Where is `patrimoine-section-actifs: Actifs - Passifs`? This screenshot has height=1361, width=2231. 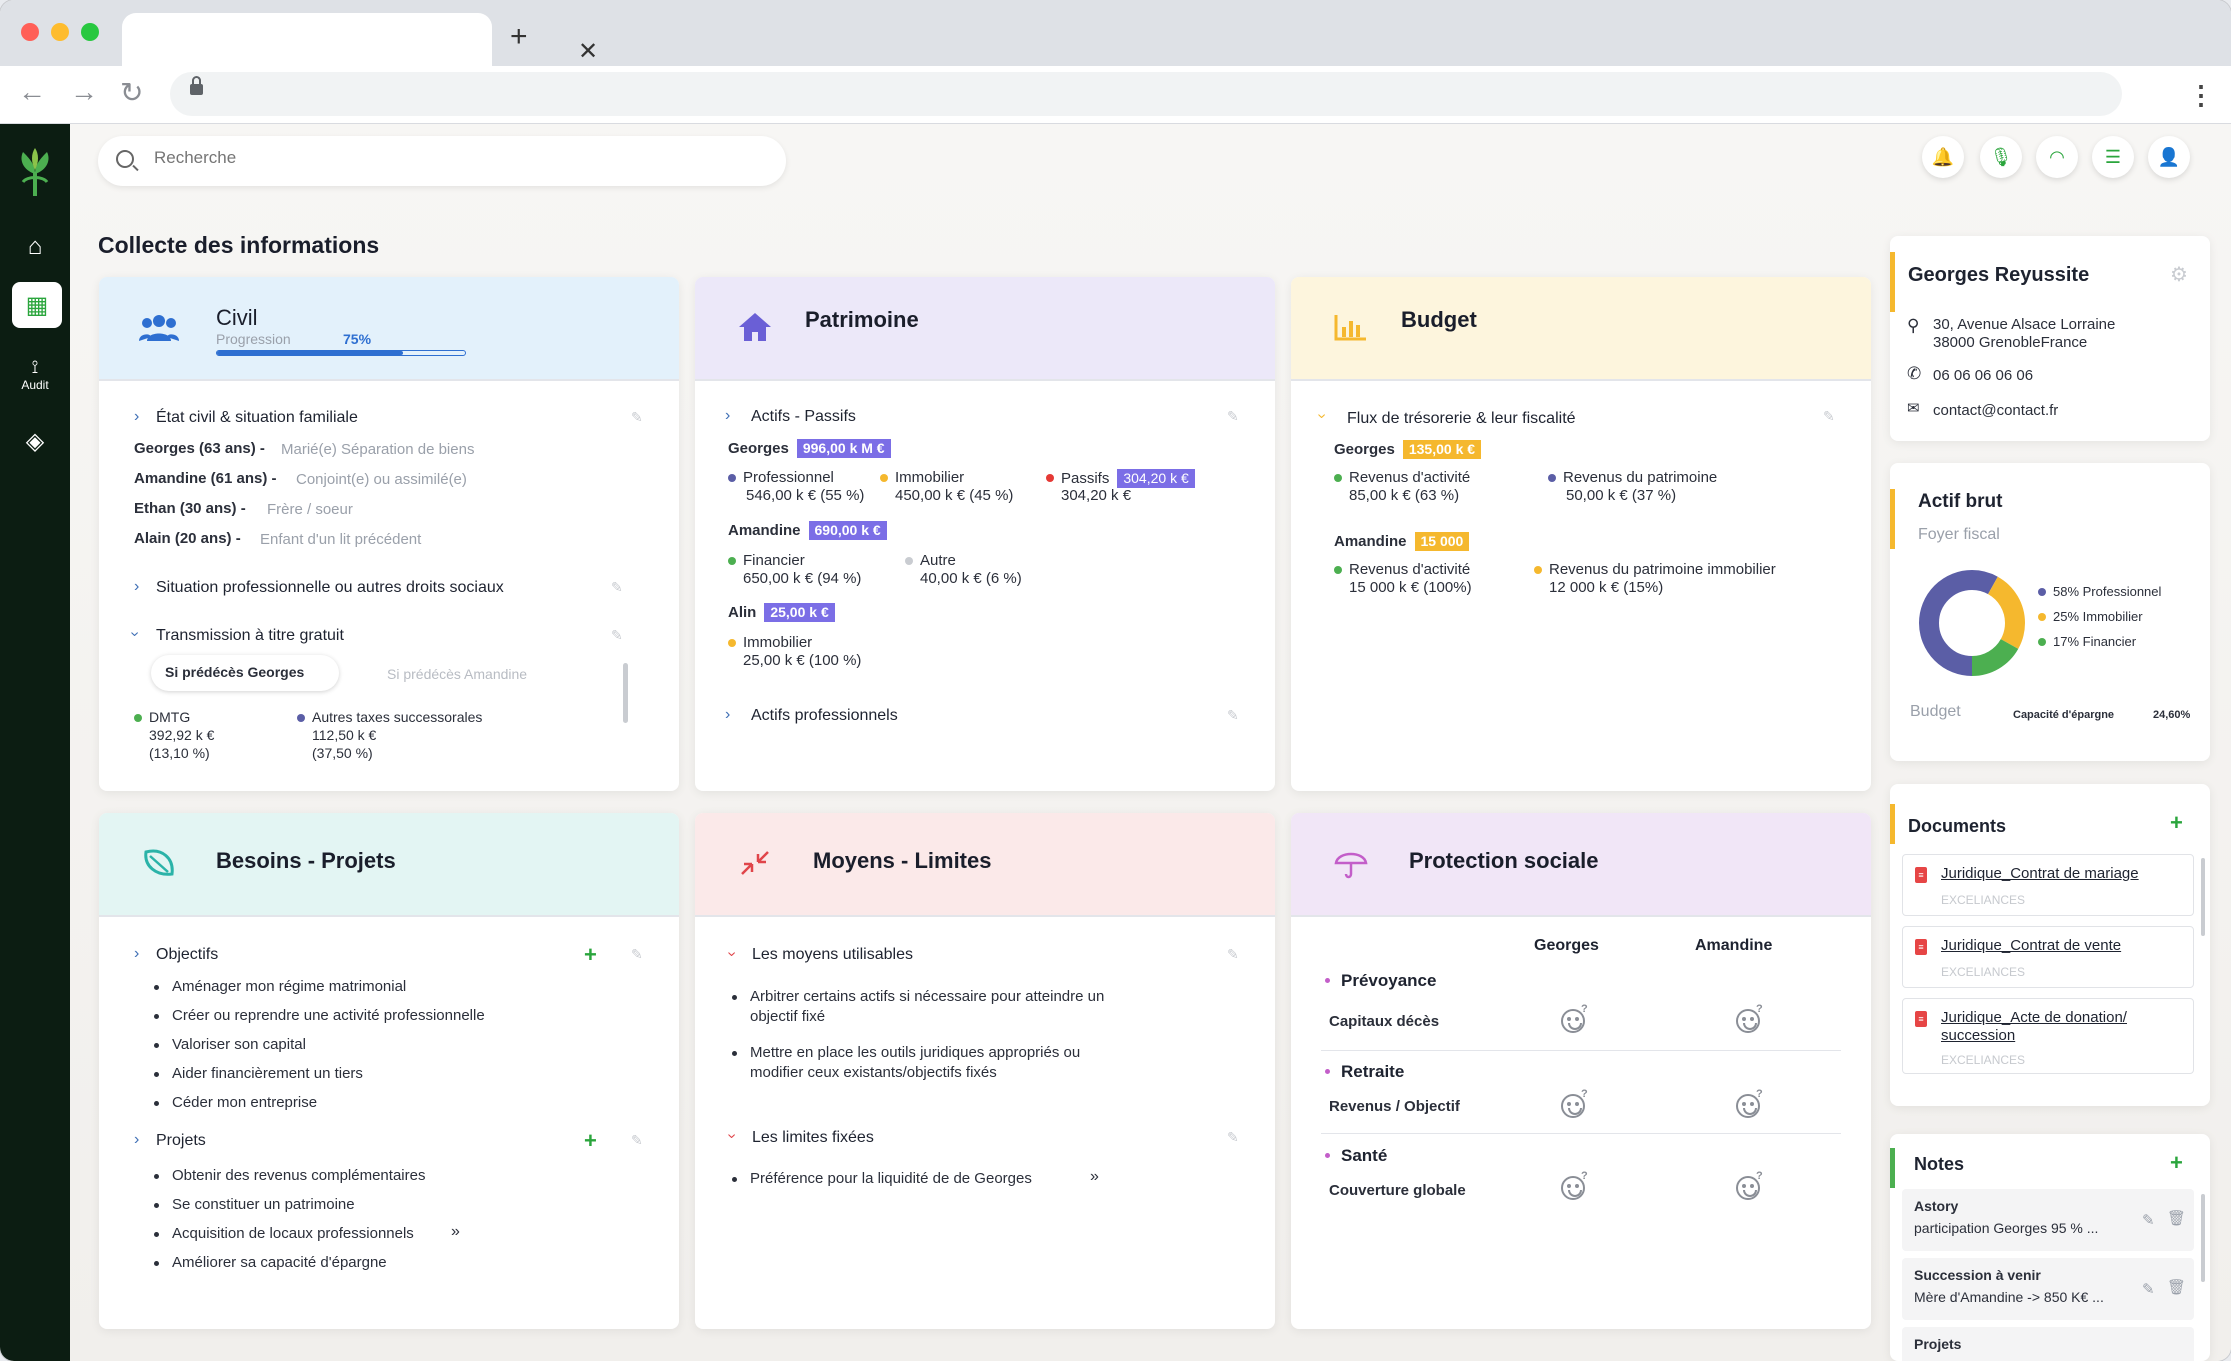 patrimoine-section-actifs: Actifs - Passifs is located at coordinates (803, 416).